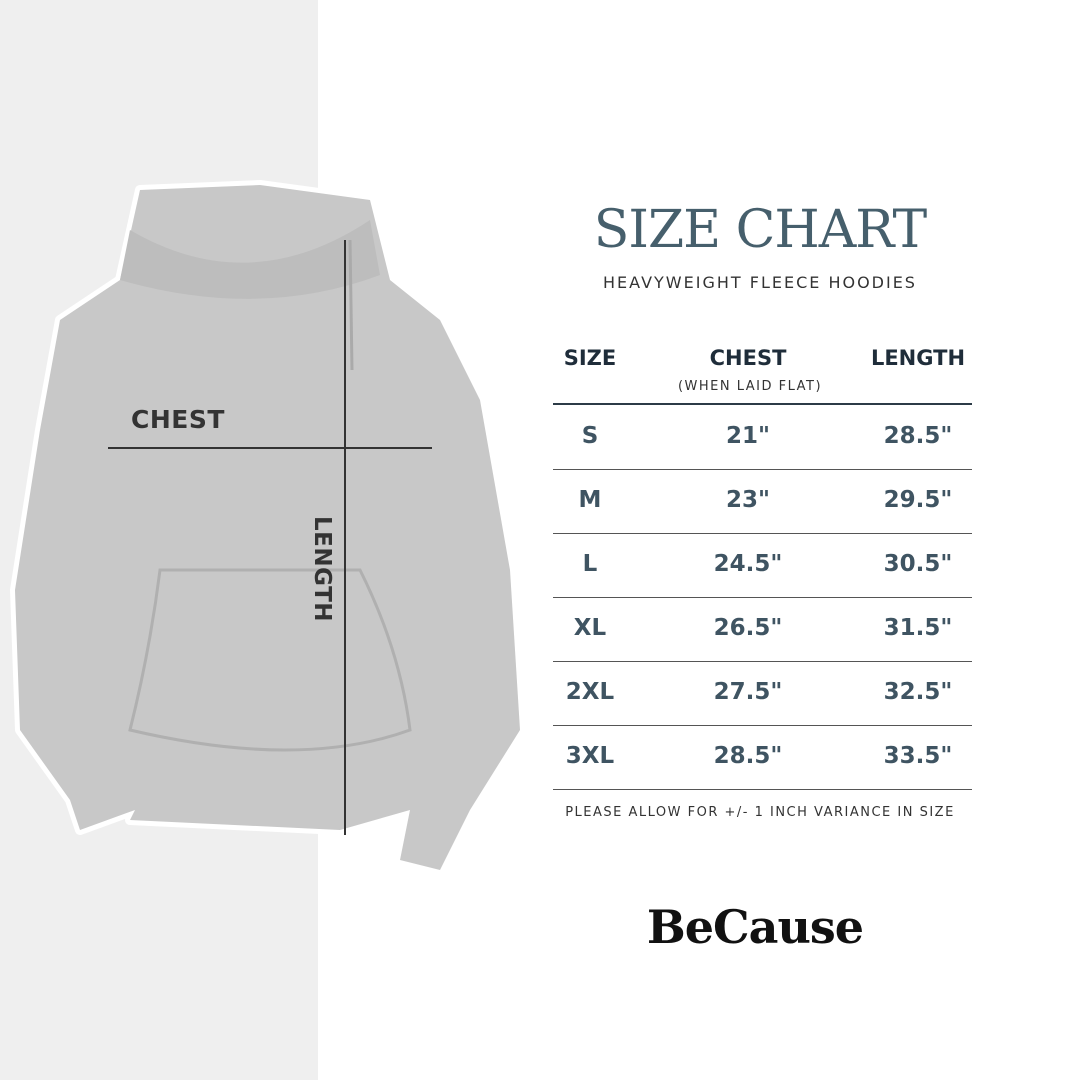  Describe the element at coordinates (748, 564) in the screenshot. I see `chest-cell: 24.5"` at that location.